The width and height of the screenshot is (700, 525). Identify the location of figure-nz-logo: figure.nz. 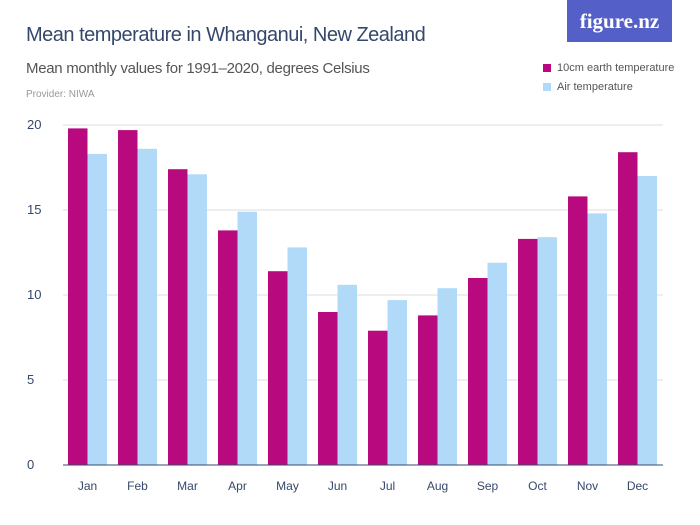
(619, 21).